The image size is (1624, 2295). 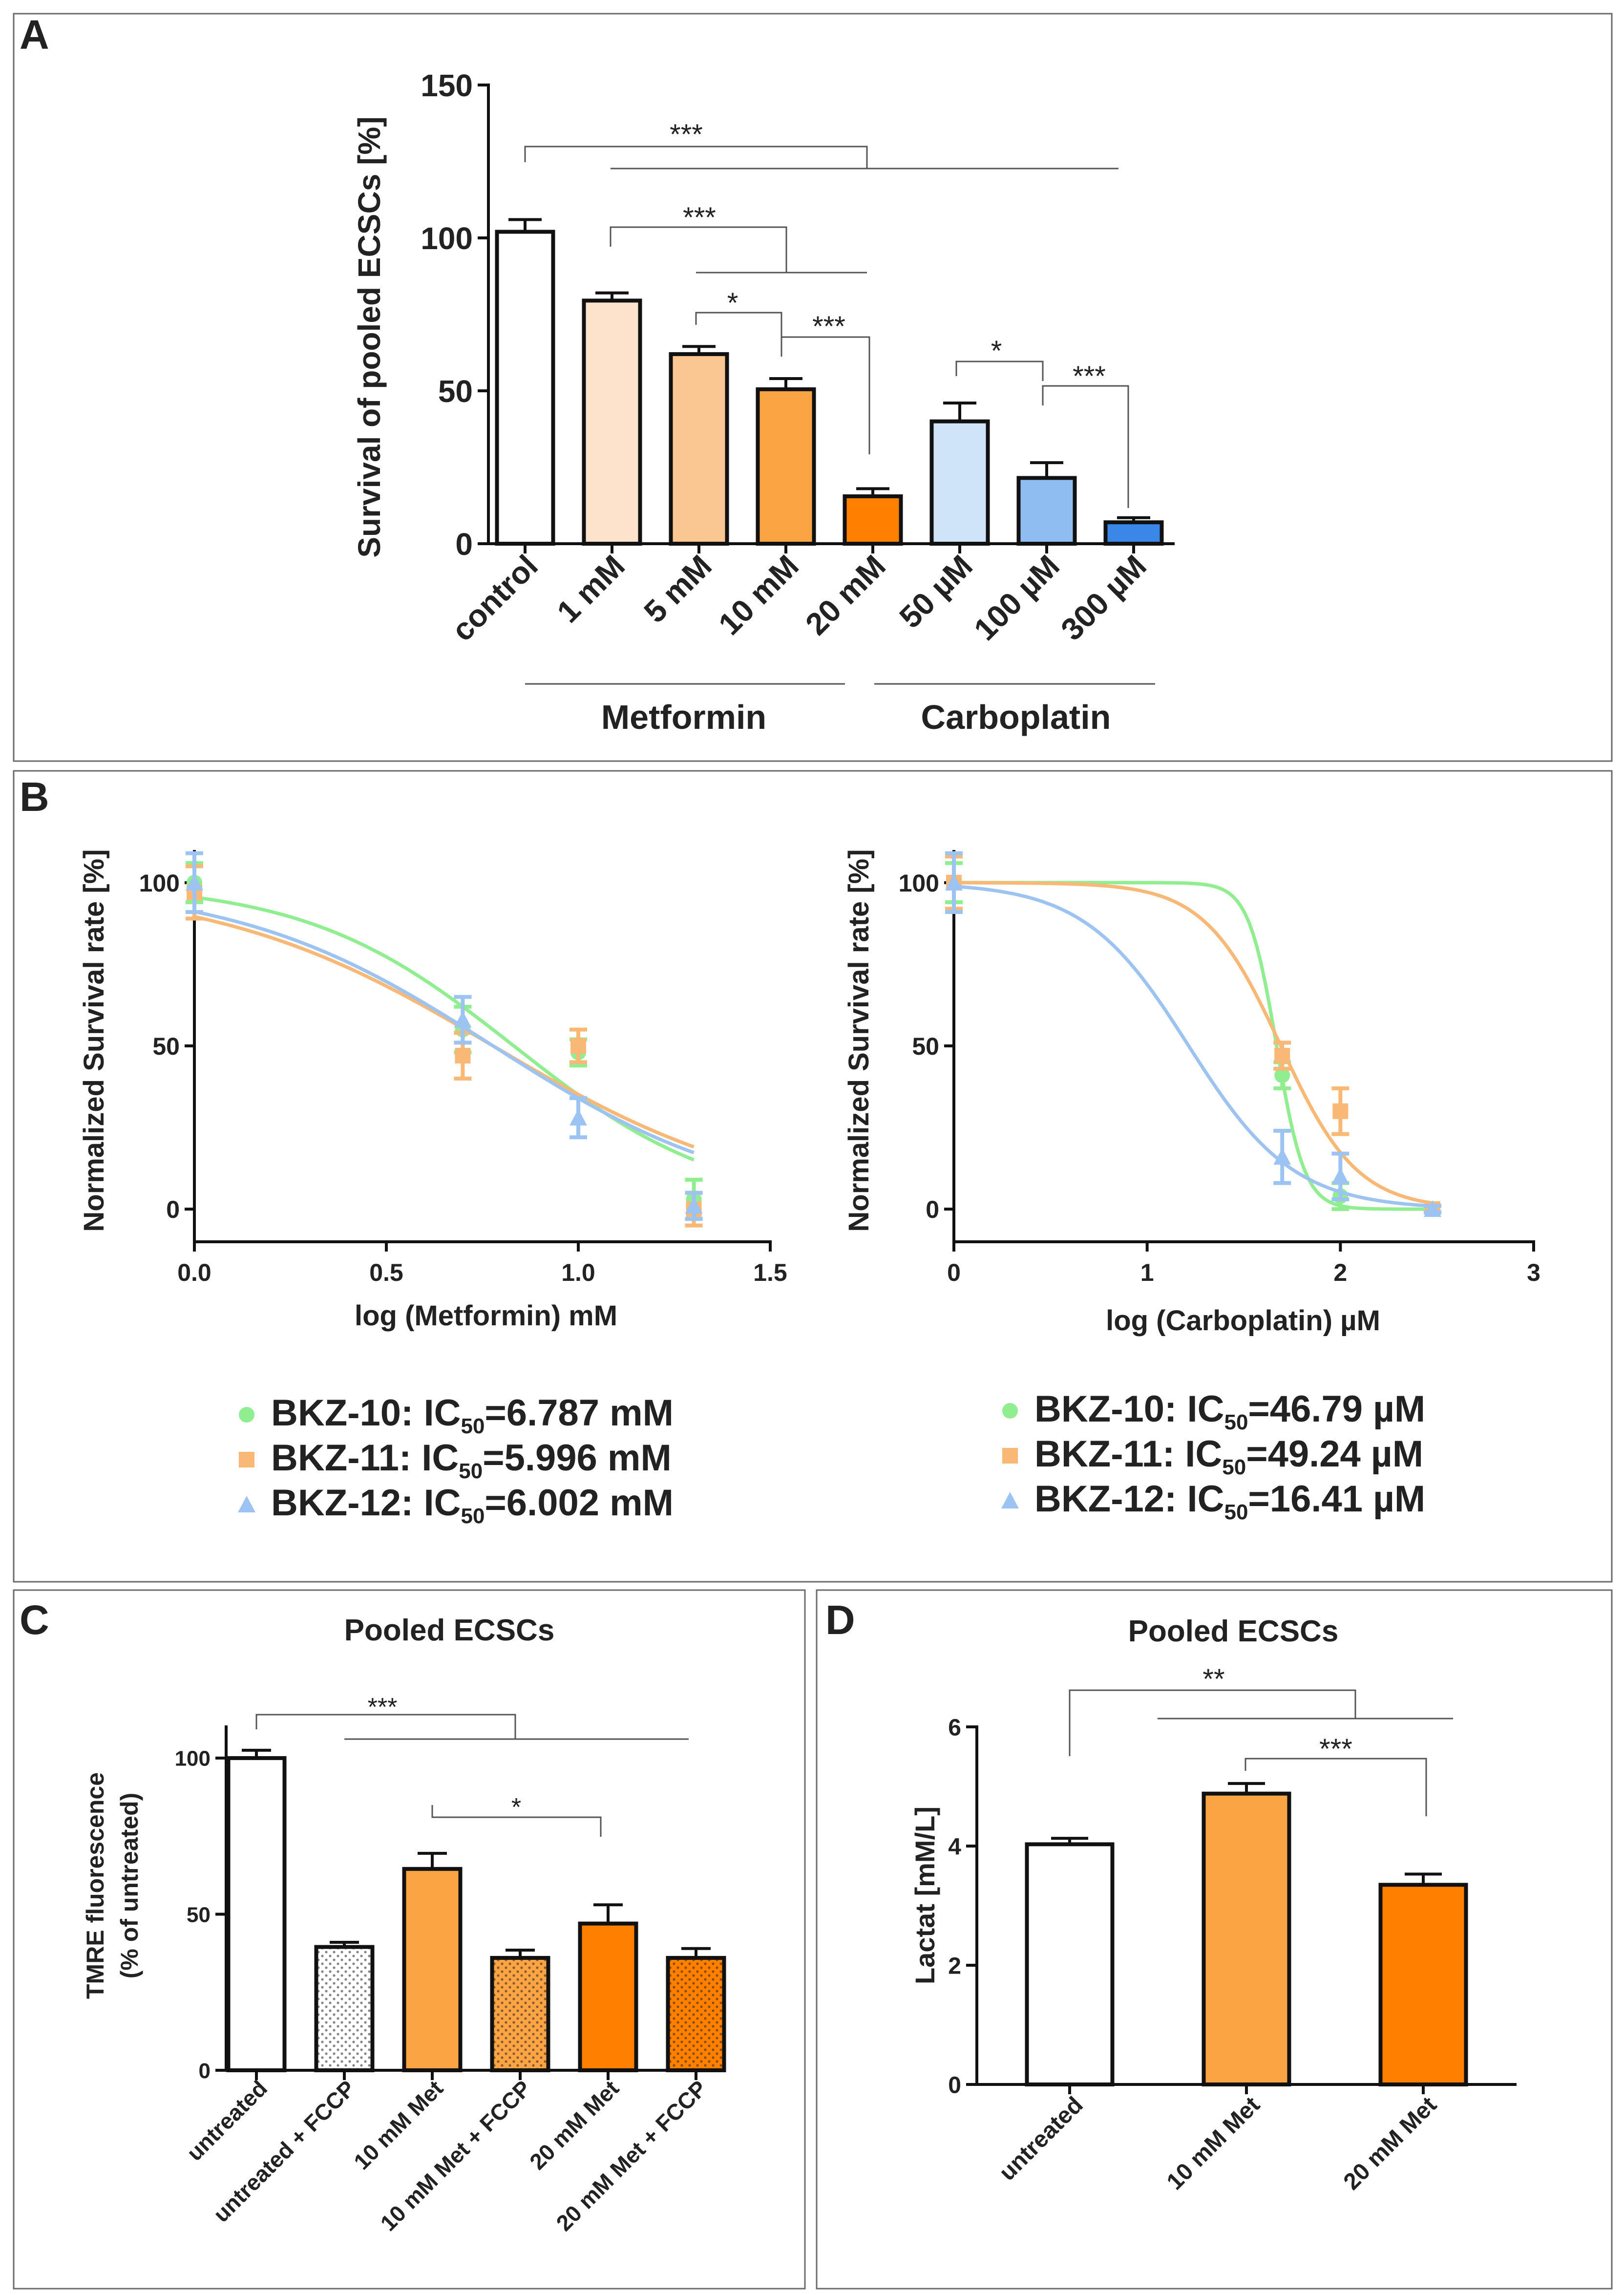 I want to click on chart-d-brackets: ** ***, so click(x=1261, y=1739).